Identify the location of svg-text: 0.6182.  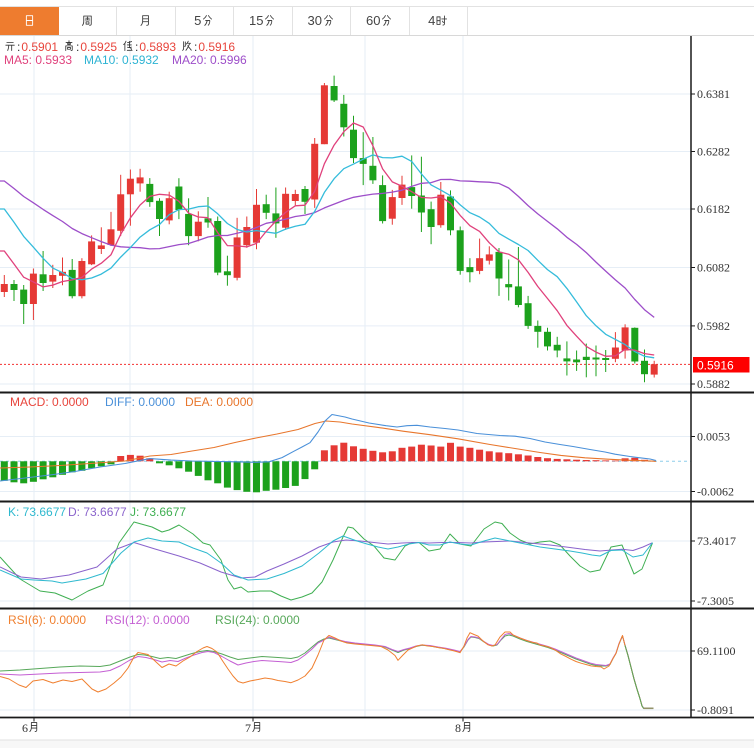
(713, 209).